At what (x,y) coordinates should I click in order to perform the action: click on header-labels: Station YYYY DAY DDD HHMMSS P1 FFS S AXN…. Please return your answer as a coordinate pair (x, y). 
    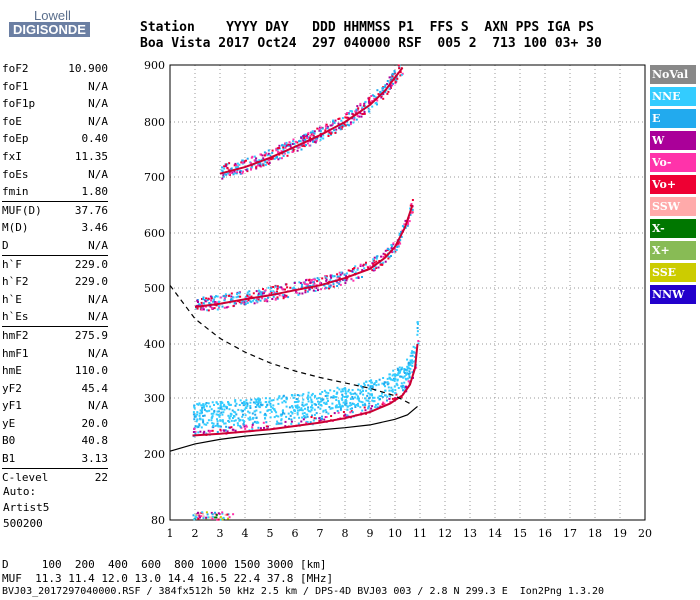
    Looking at the image, I should click on (367, 27).